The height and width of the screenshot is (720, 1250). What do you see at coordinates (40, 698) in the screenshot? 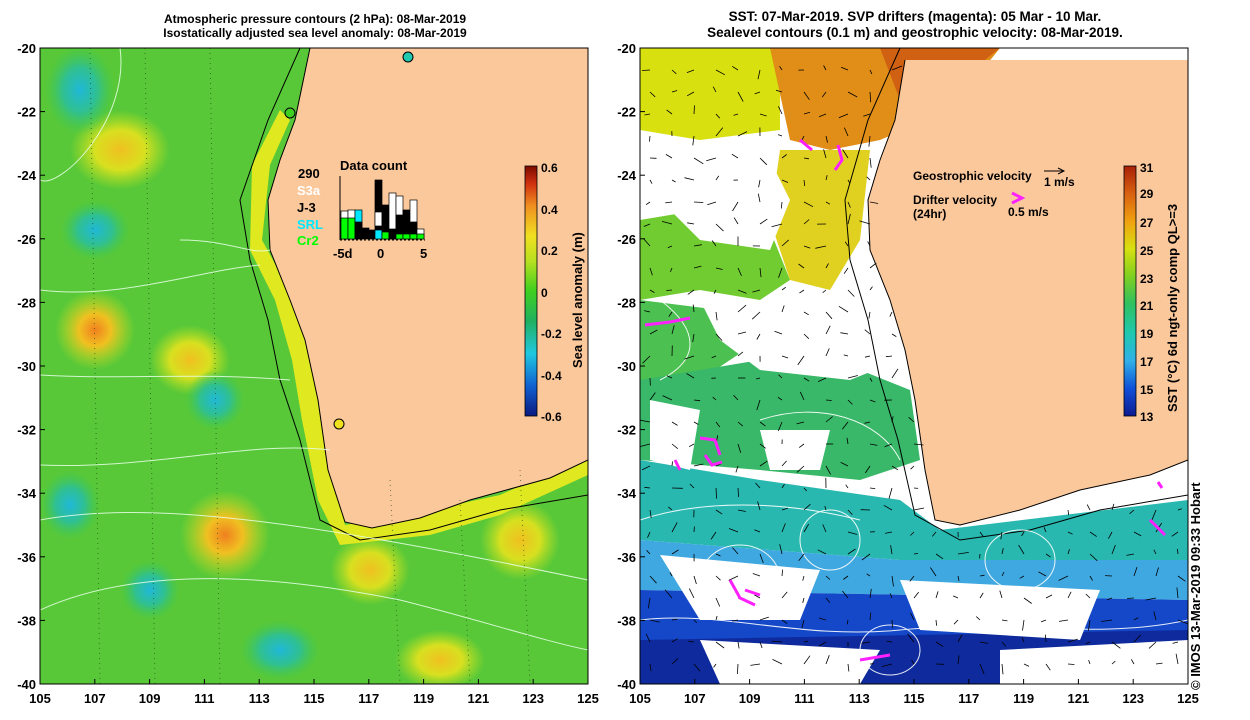
I see `x-tick-label: 105` at bounding box center [40, 698].